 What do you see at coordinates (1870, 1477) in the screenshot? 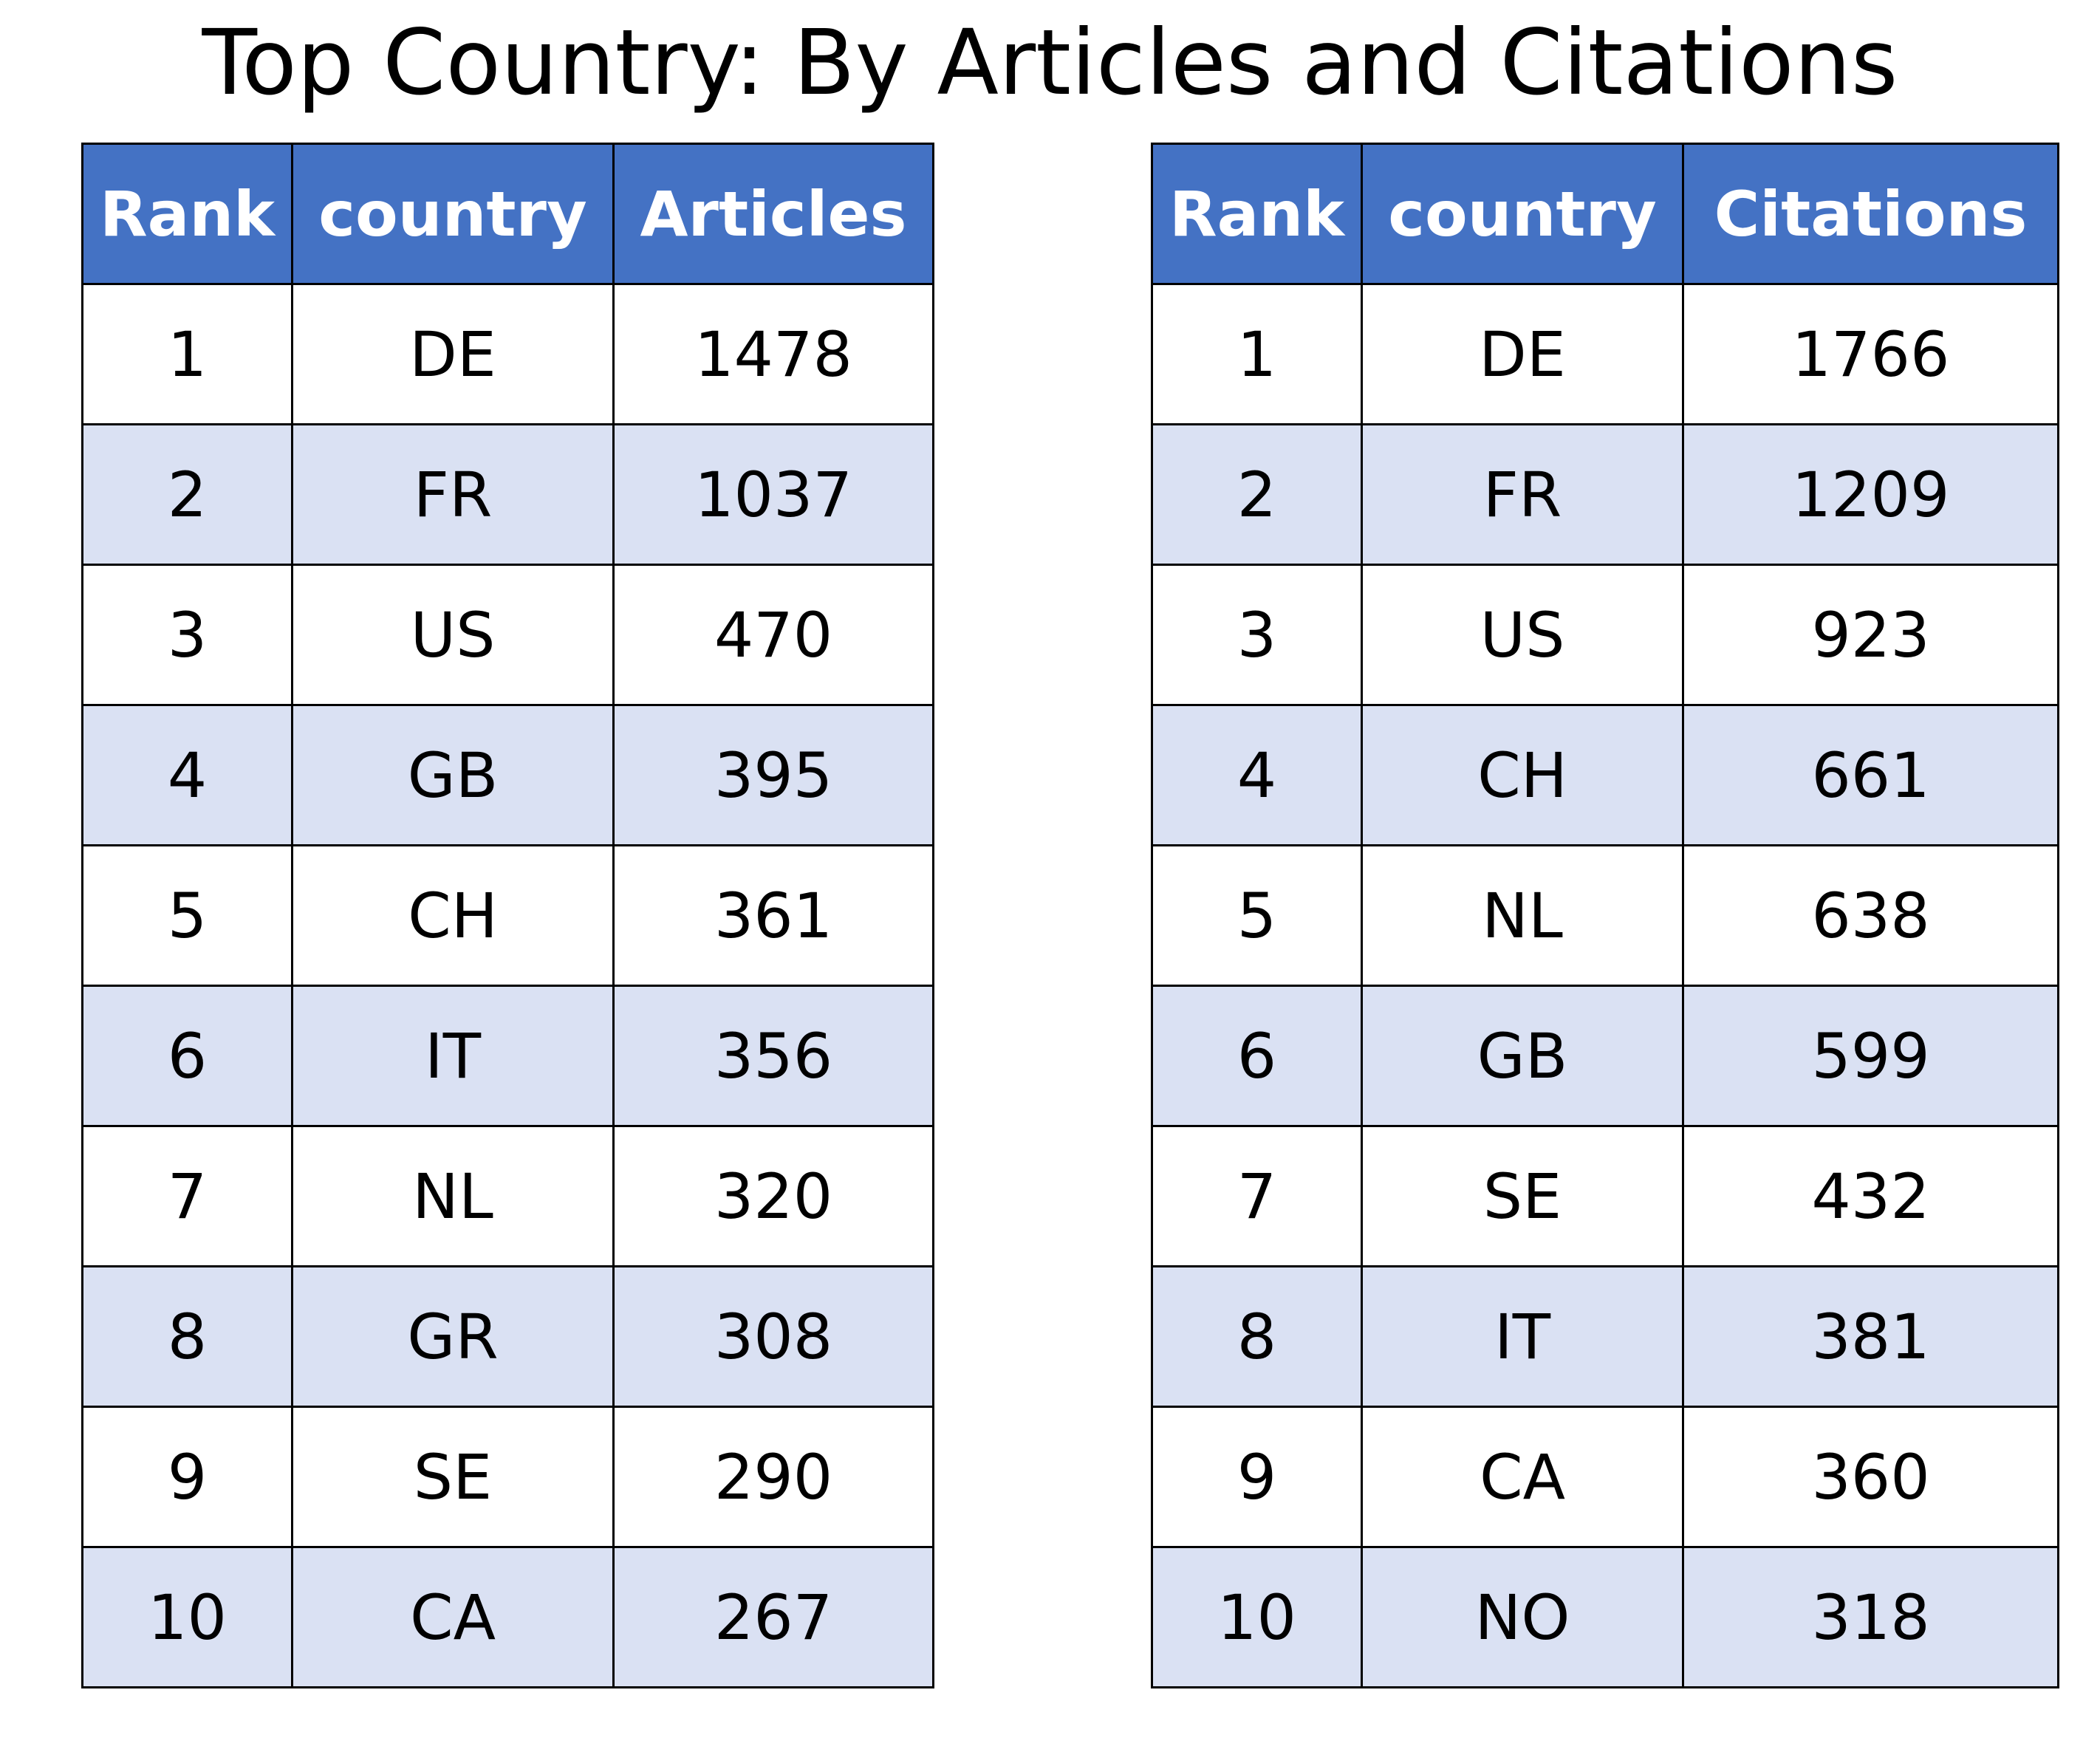
I see `value-cell: 360` at bounding box center [1870, 1477].